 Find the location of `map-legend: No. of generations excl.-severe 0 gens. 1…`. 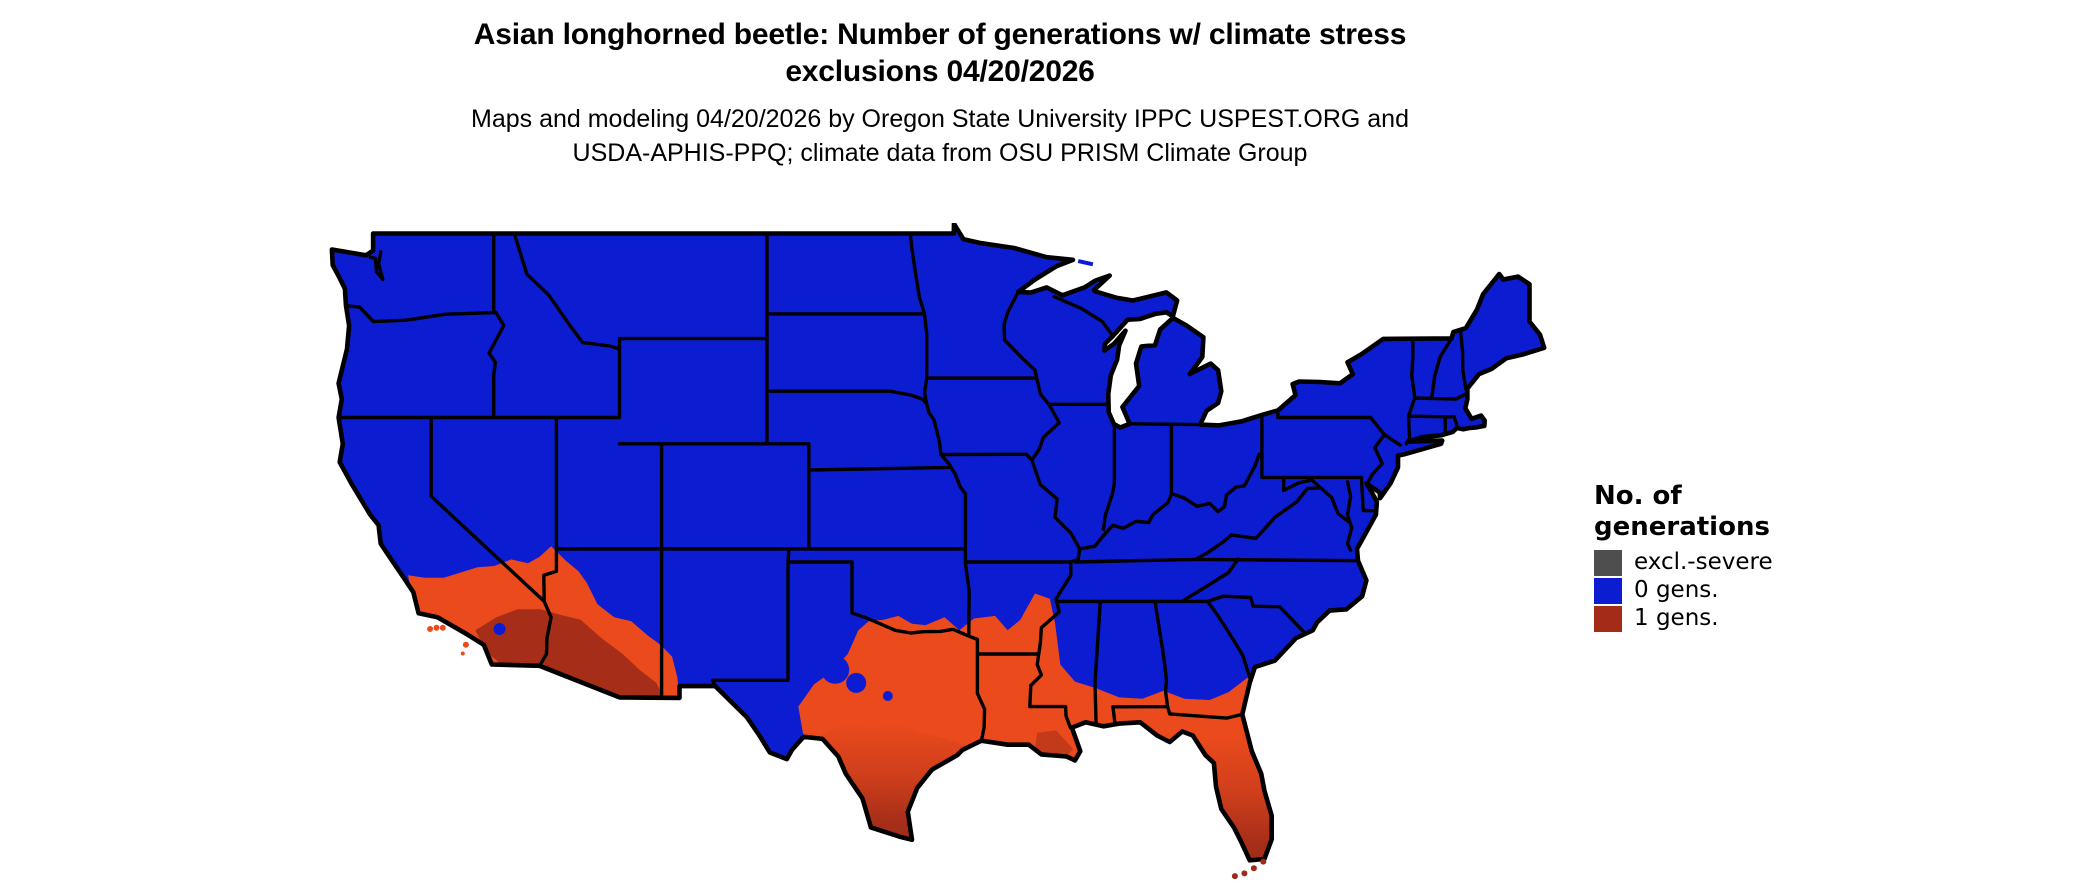

map-legend: No. of generations excl.-severe 0 gens. 1… is located at coordinates (1683, 557).